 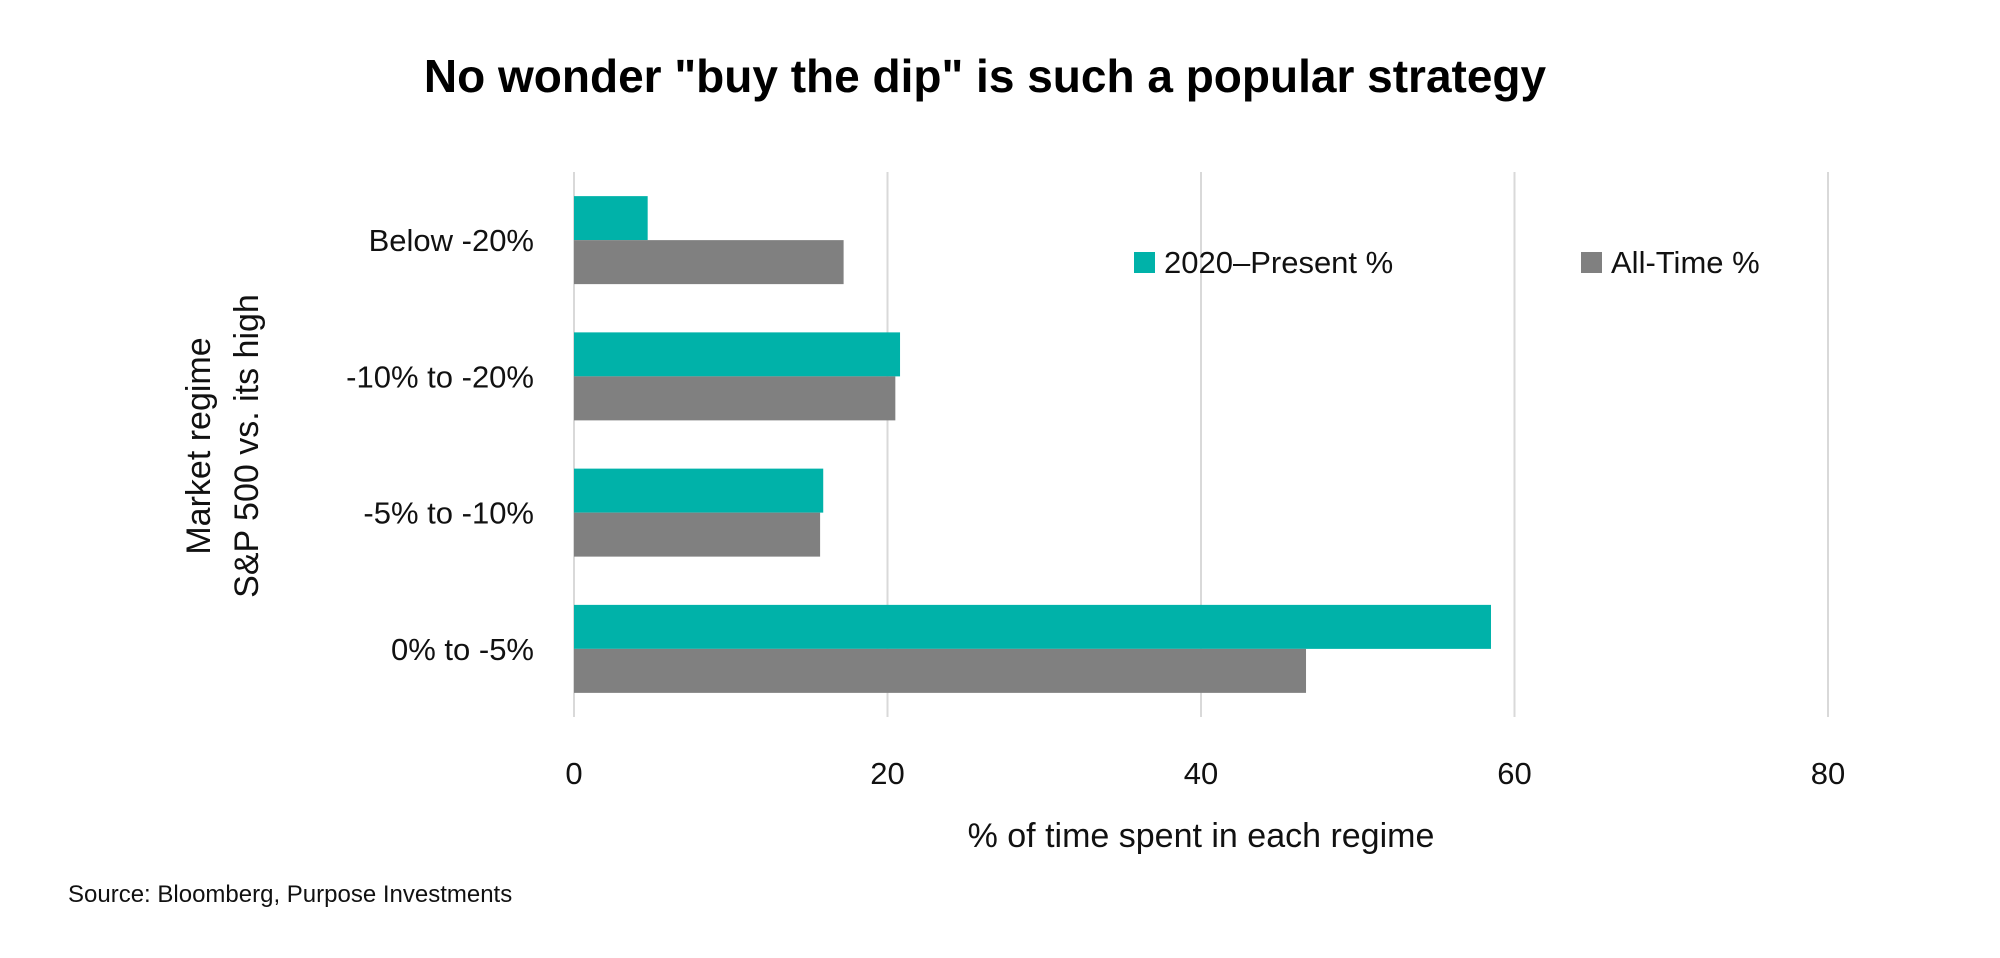 I want to click on x-axis-label: % of time spent in each regime, so click(x=1201, y=836).